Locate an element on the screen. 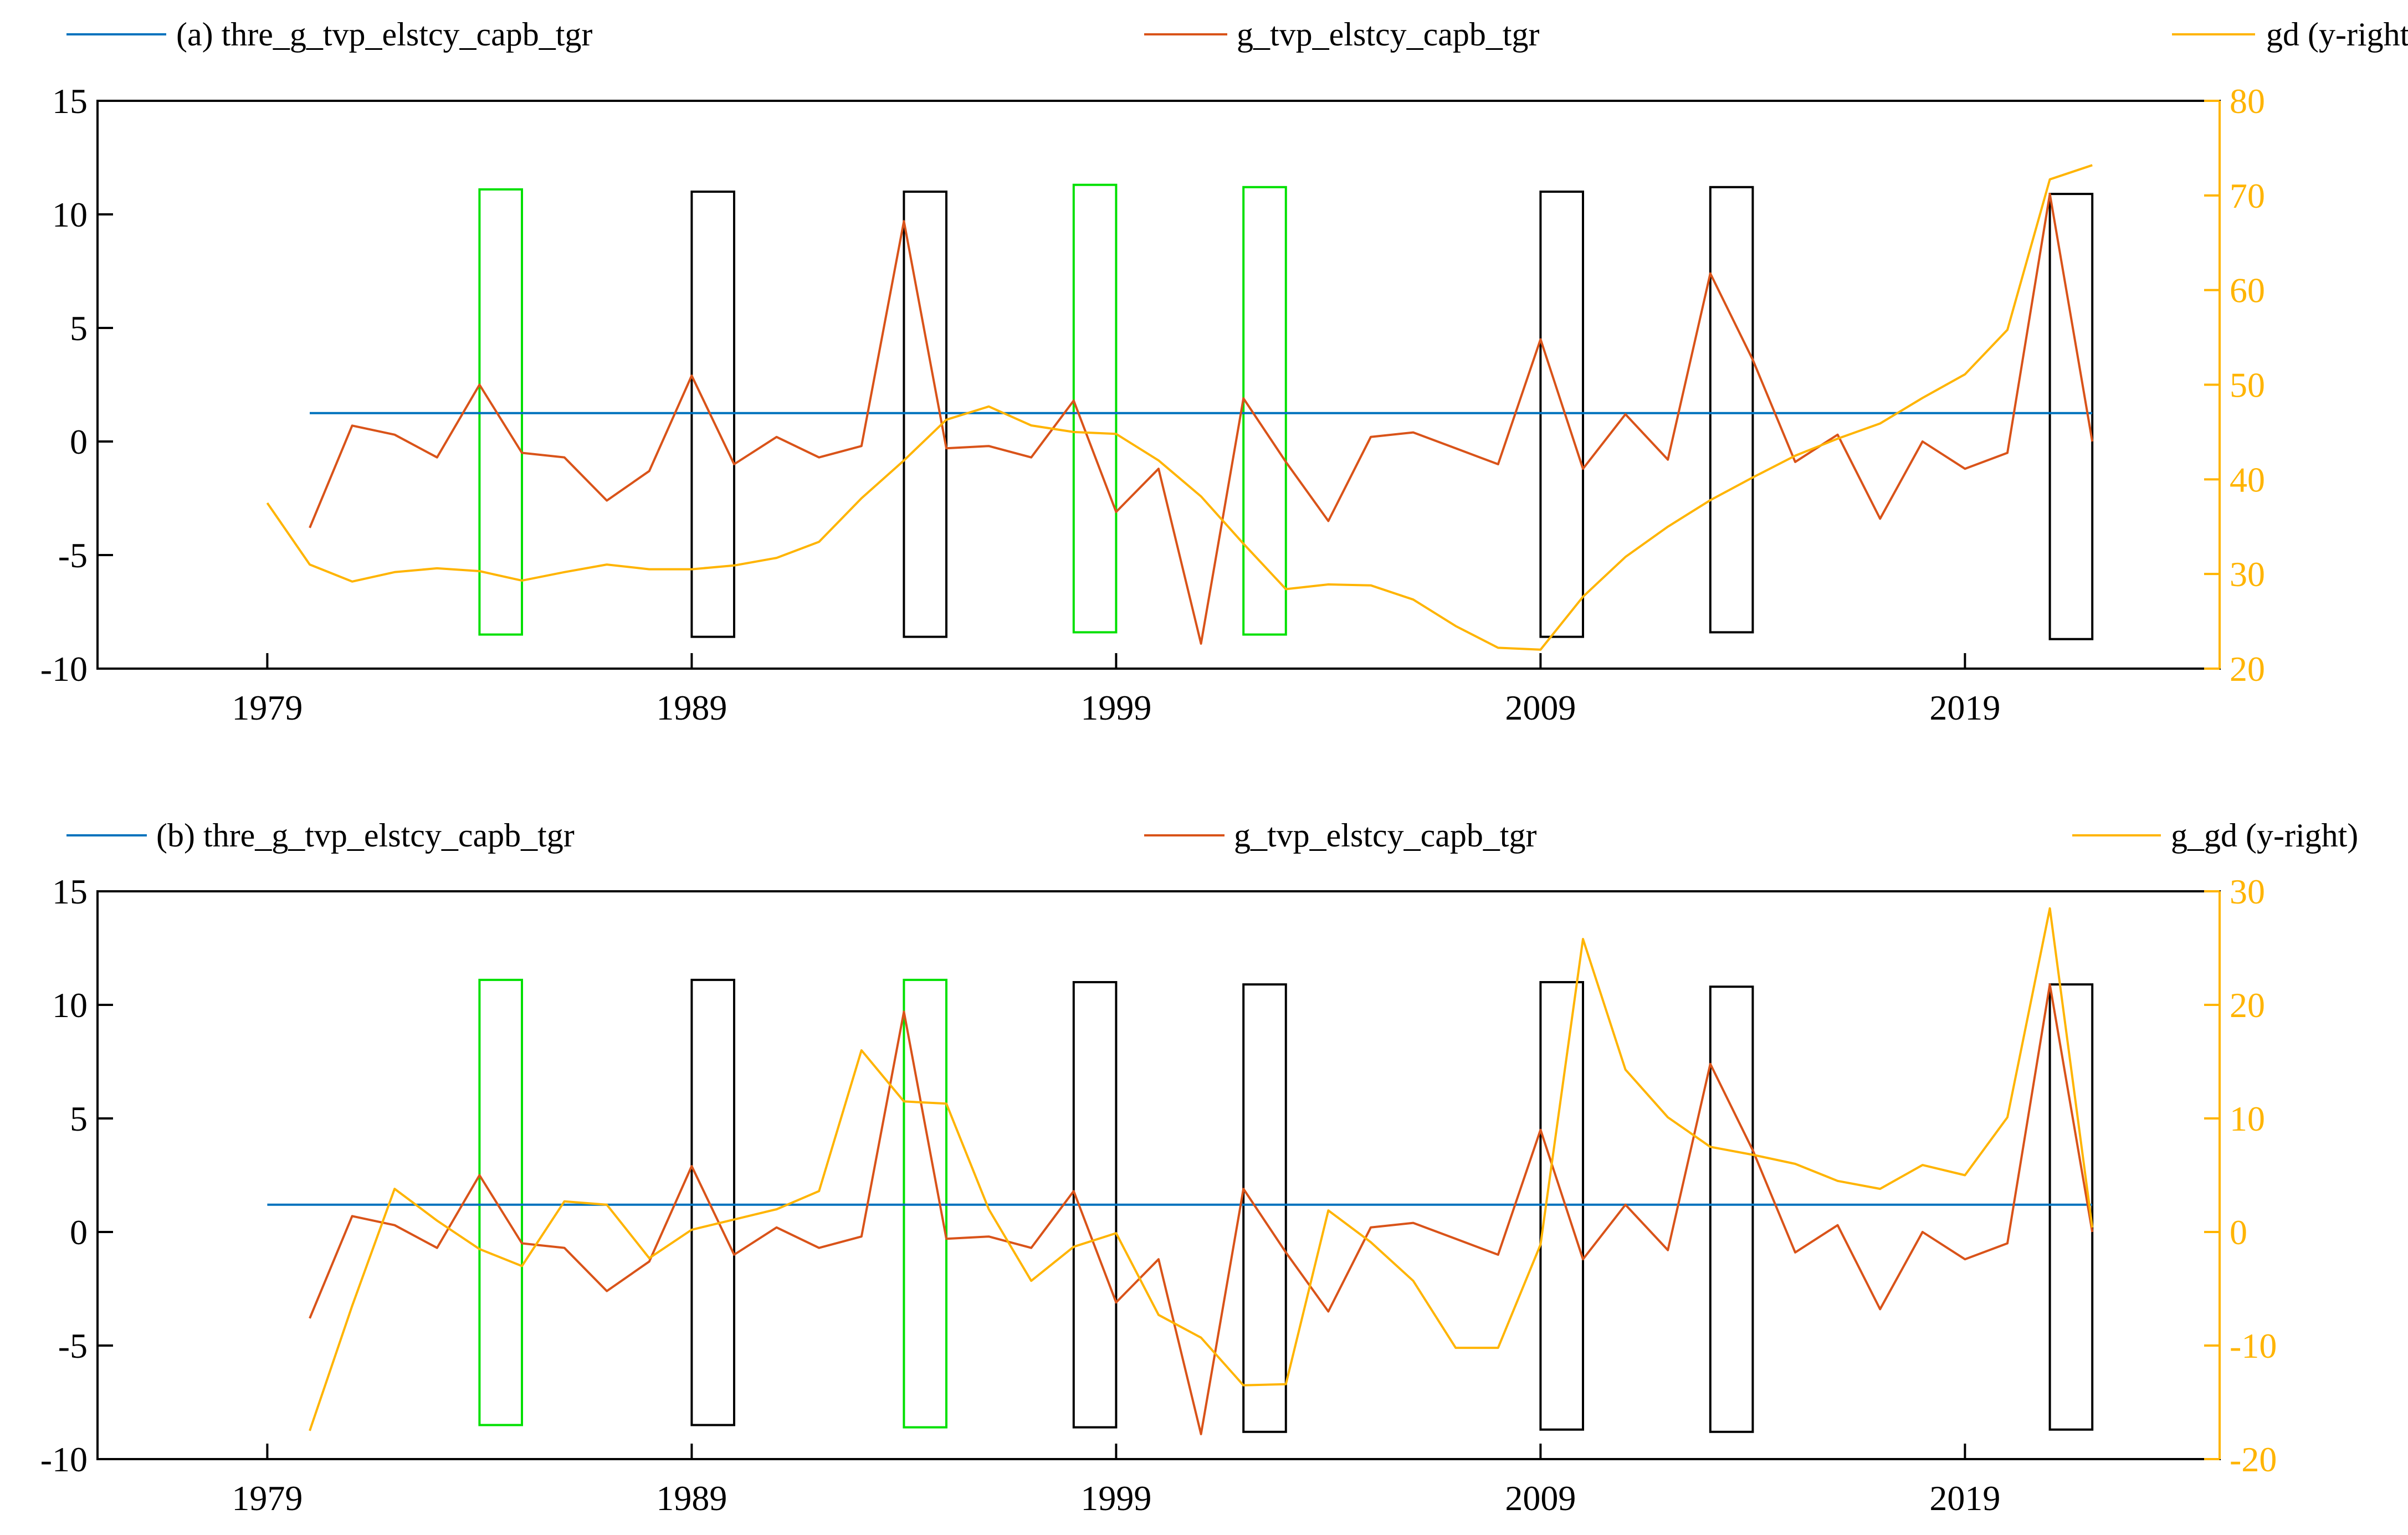 The image size is (2408, 1535). panel-a-right-y-axis: 20 30 40 50 60 70 80 is located at coordinates (2234, 385).